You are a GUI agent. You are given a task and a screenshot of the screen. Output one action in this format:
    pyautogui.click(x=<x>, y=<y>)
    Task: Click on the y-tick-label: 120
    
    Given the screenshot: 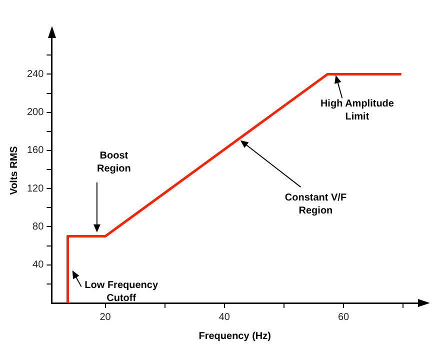 What is the action you would take?
    pyautogui.click(x=35, y=188)
    